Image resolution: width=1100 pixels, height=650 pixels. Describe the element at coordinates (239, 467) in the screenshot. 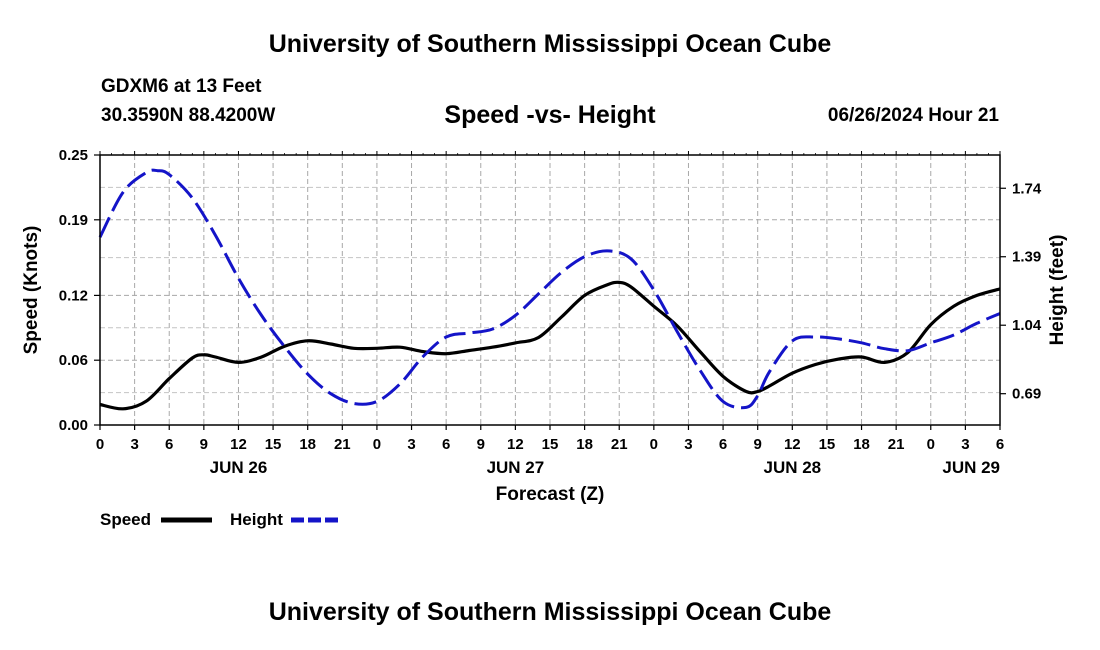

I see `date-label: JUN 26` at that location.